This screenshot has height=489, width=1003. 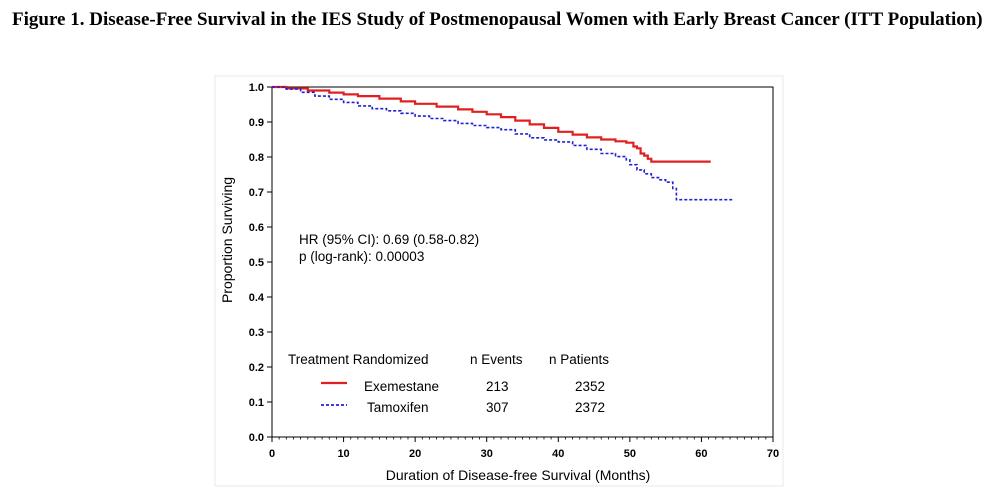 I want to click on legend-name-tamoxifen: Tamoxifen, so click(x=398, y=407).